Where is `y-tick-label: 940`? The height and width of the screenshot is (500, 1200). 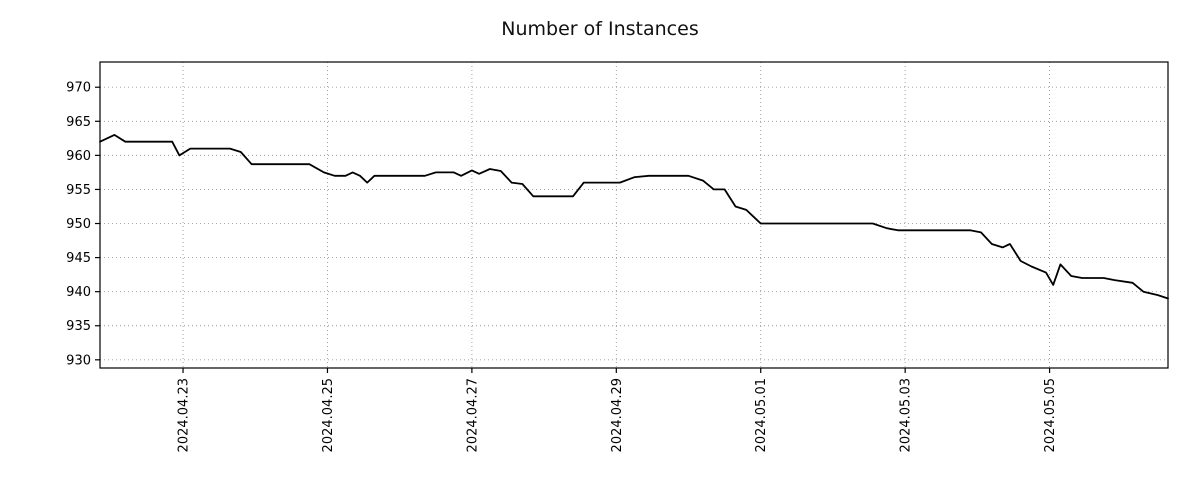
y-tick-label: 940 is located at coordinates (78, 292).